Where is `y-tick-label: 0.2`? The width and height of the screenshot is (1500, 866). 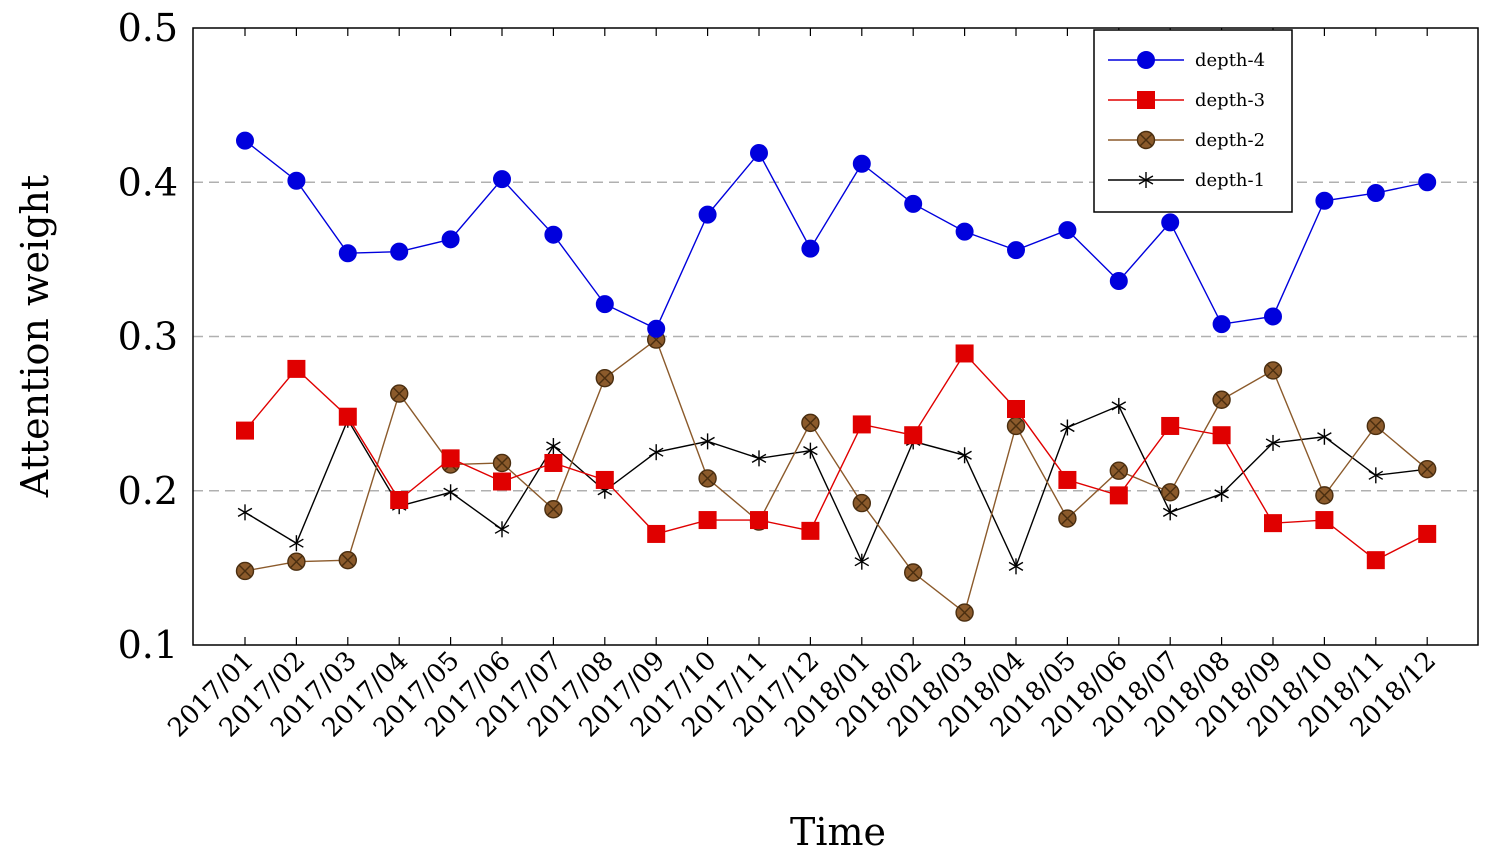
y-tick-label: 0.2 is located at coordinates (148, 491).